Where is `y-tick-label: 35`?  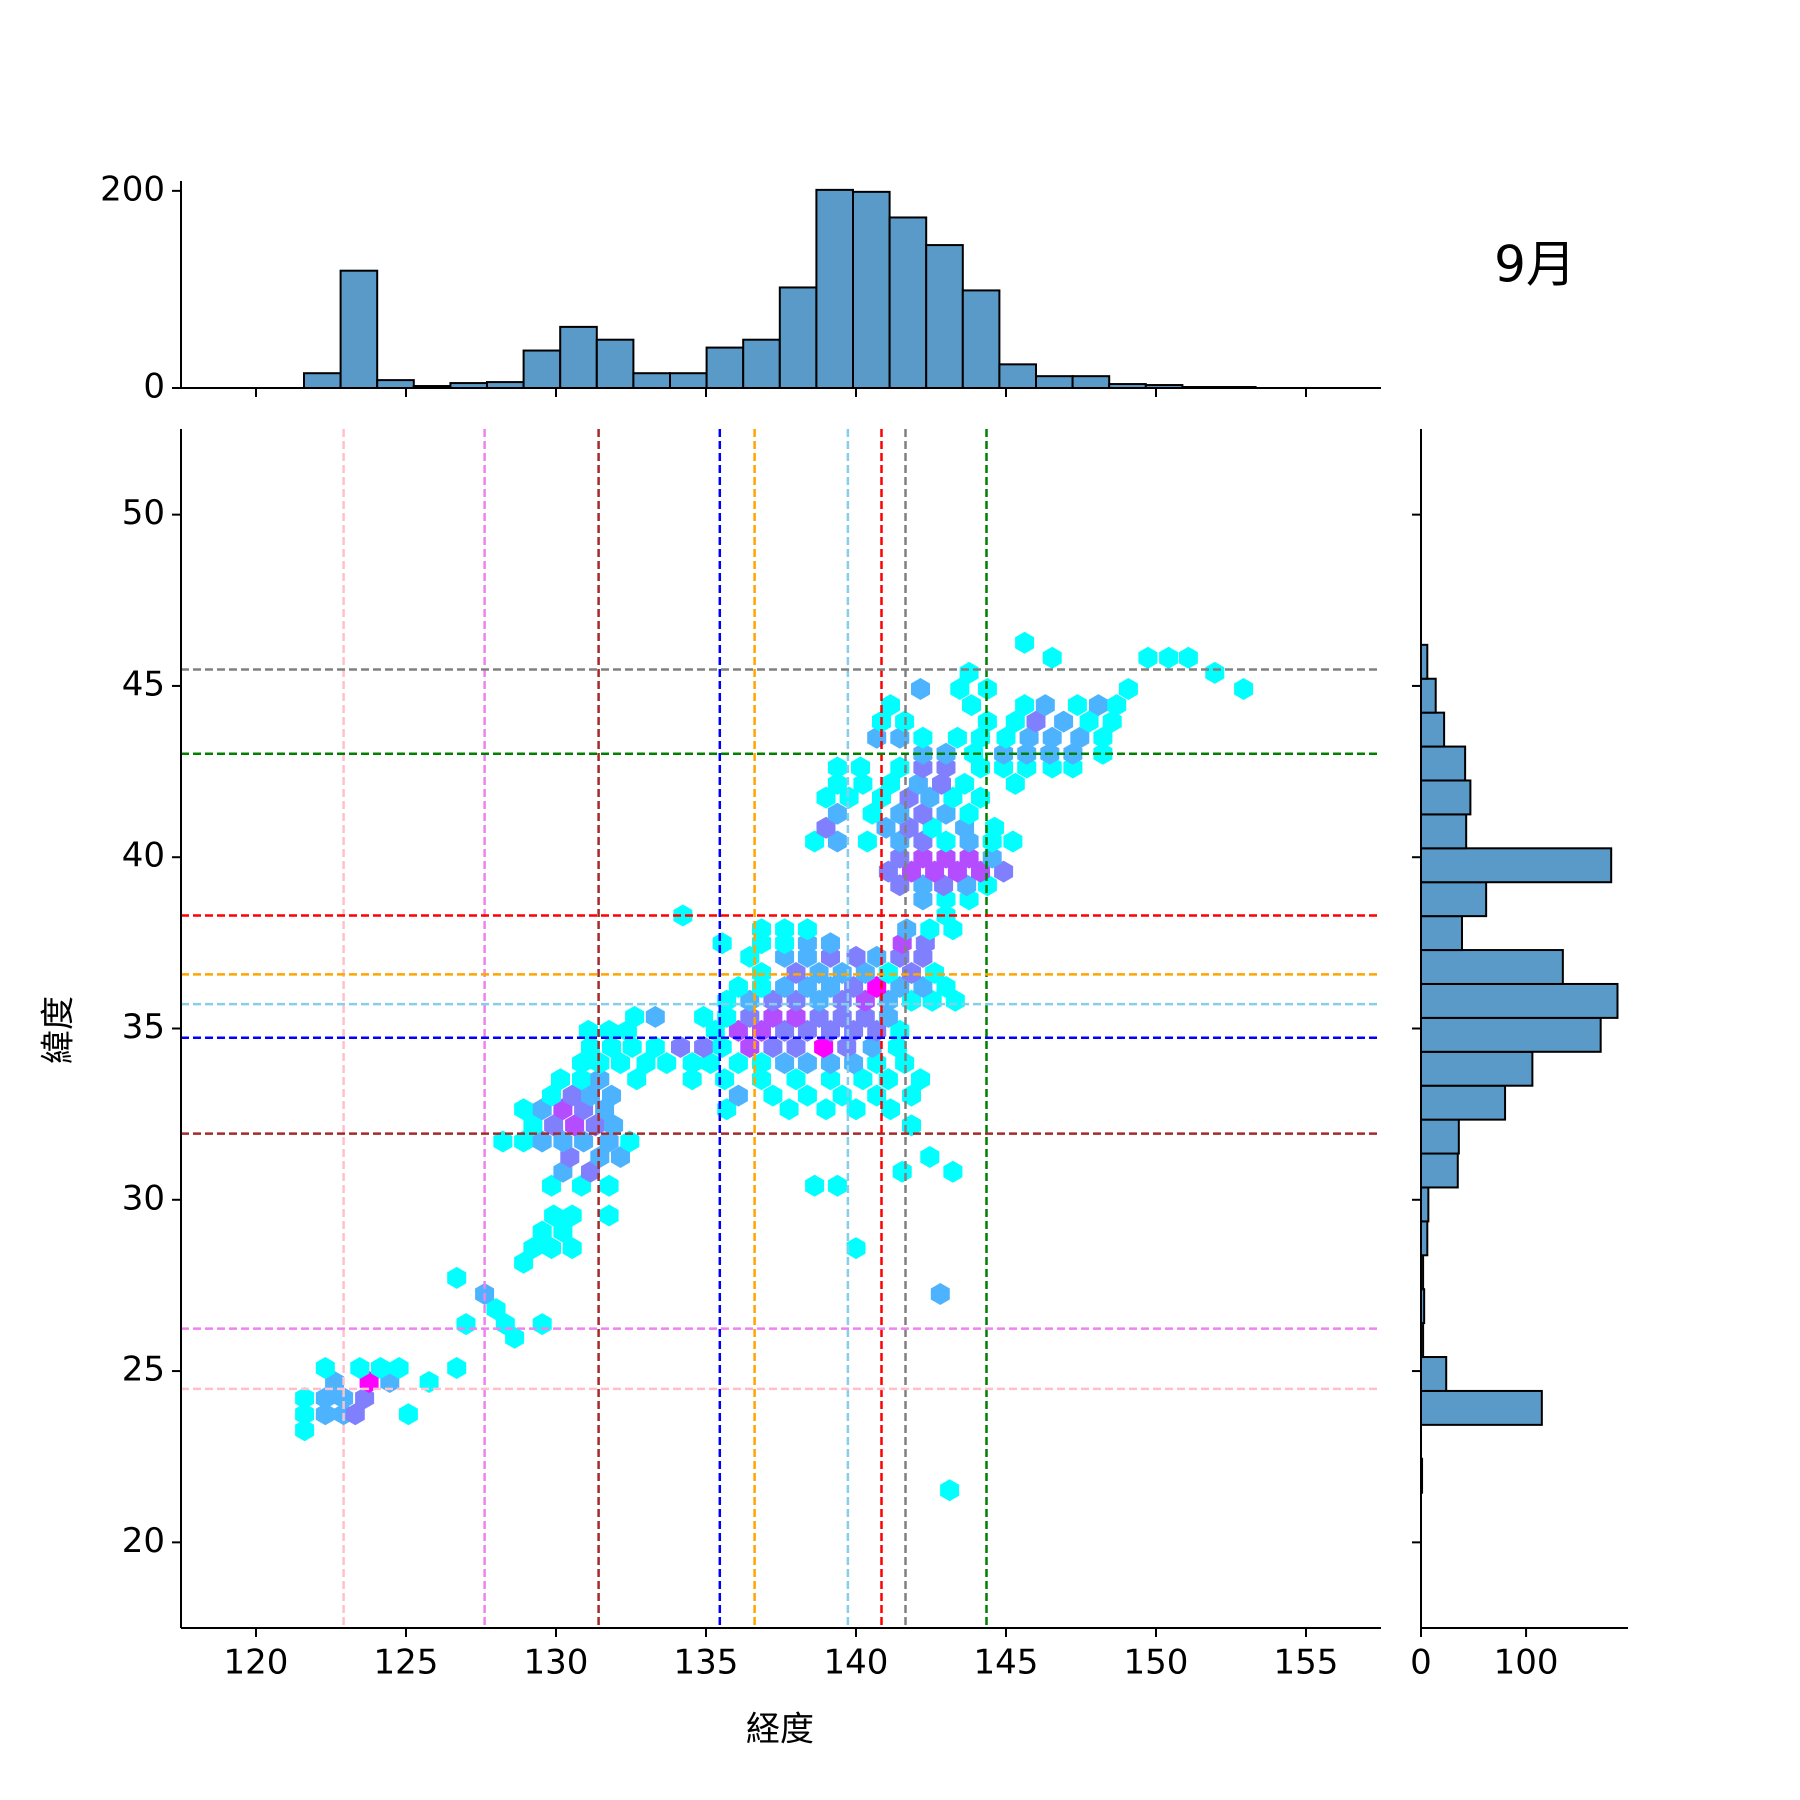
y-tick-label: 35 is located at coordinates (143, 1027).